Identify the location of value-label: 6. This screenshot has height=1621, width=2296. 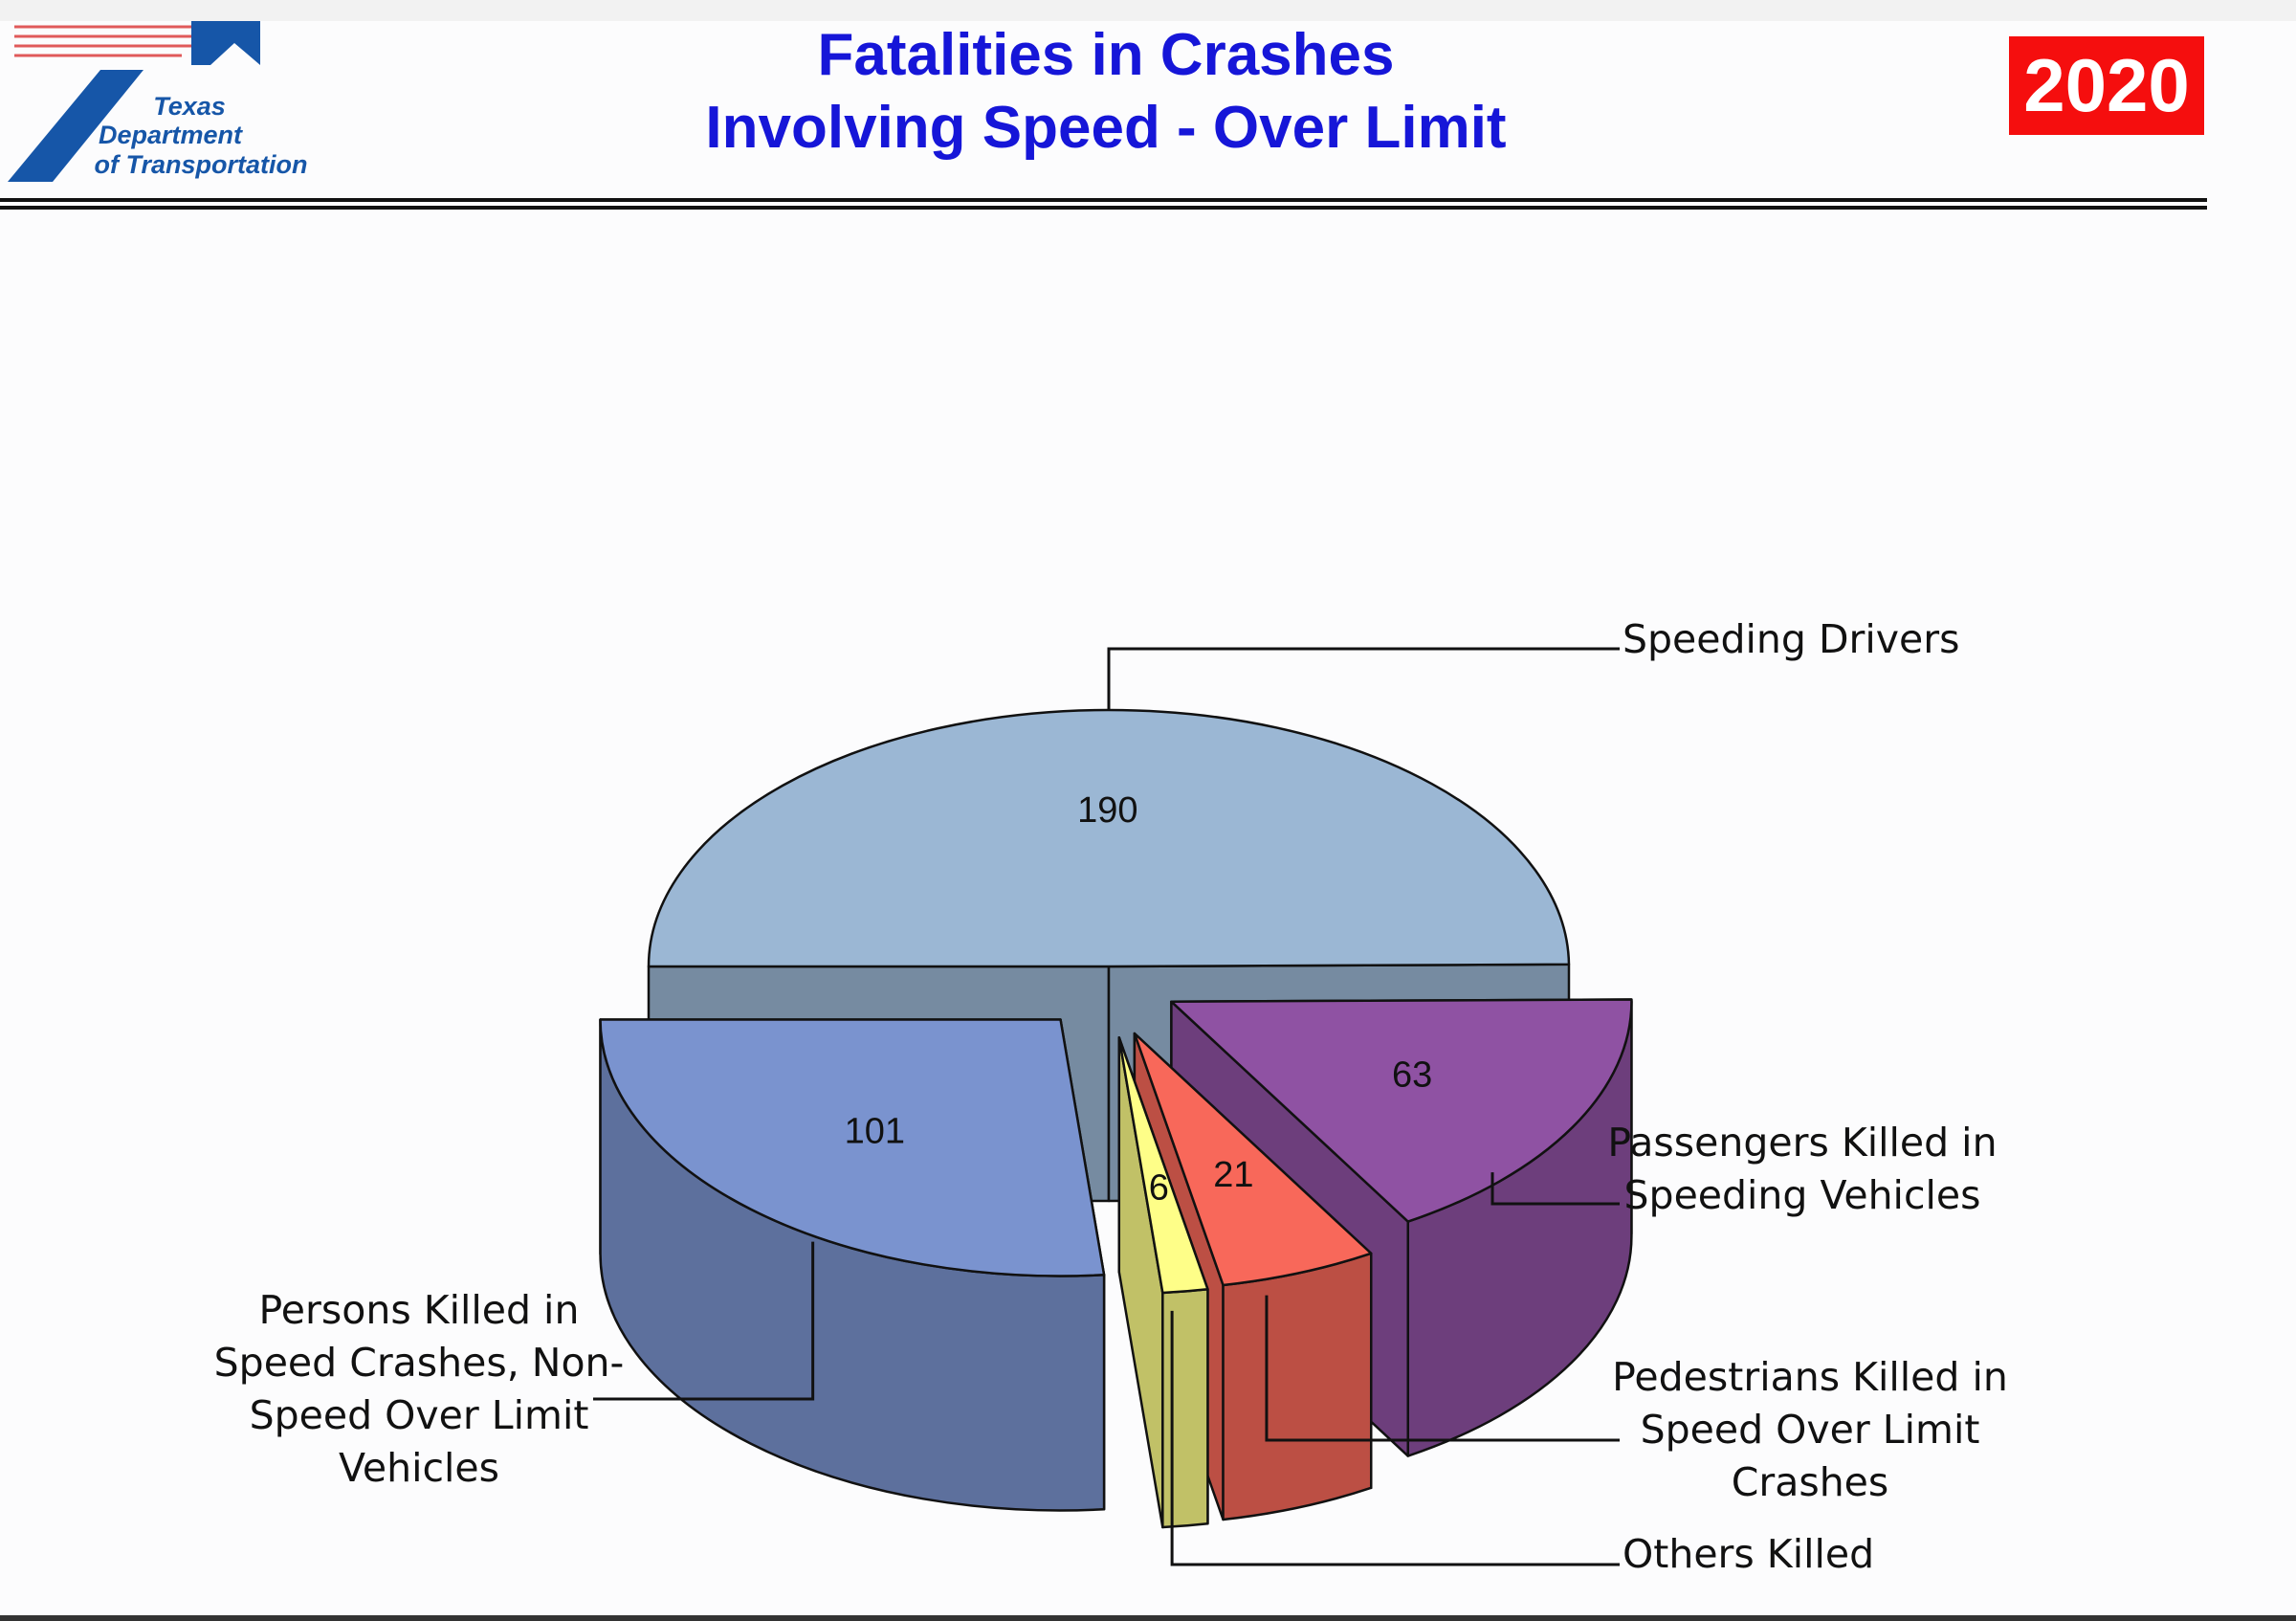
(1159, 1187).